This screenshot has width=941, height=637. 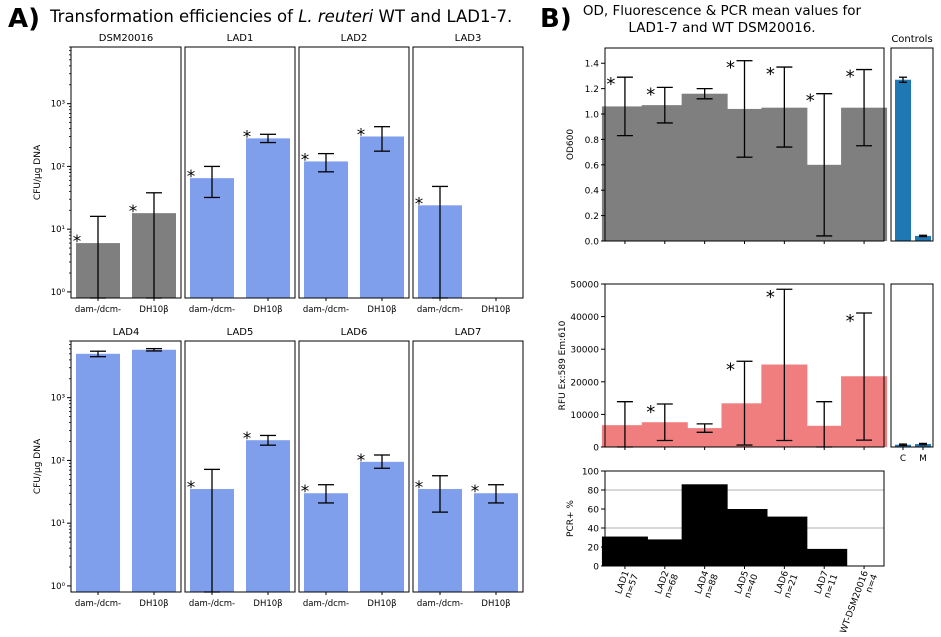 I want to click on y-tick-label: 0.0, so click(x=592, y=243).